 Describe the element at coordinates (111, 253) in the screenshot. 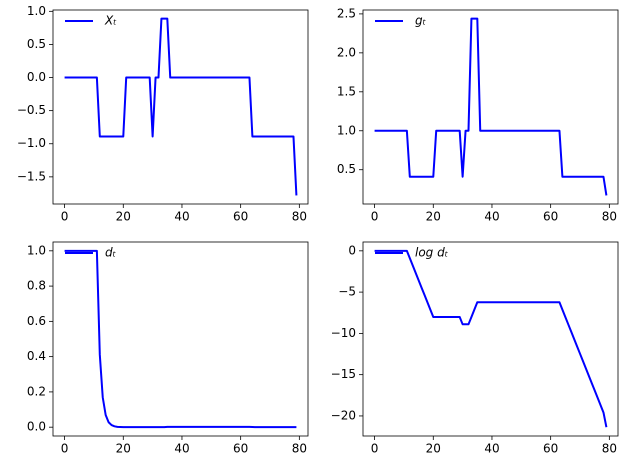

I see `legend-label: dₜ` at that location.